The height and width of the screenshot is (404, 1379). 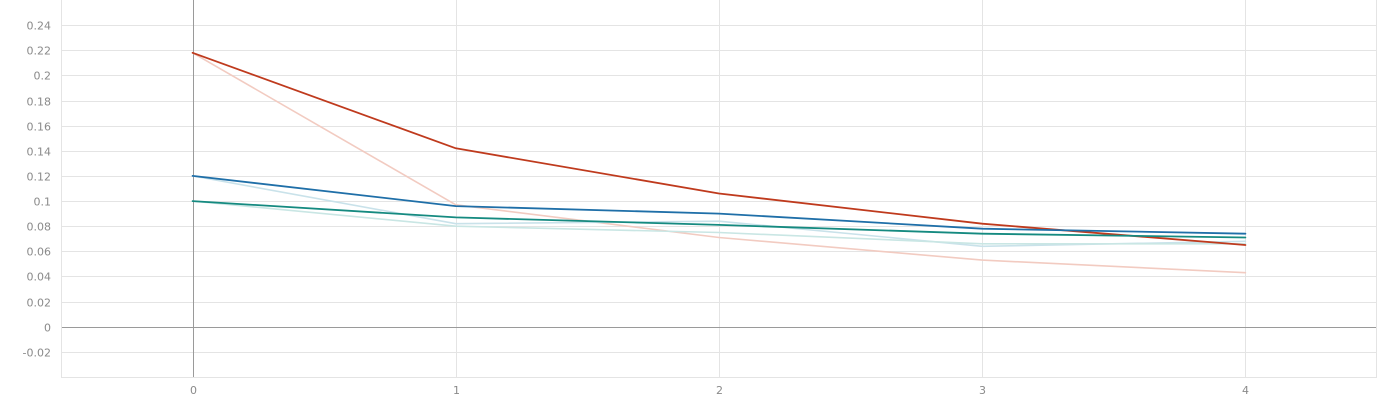 I want to click on x-tick-label: 1, so click(x=456, y=390).